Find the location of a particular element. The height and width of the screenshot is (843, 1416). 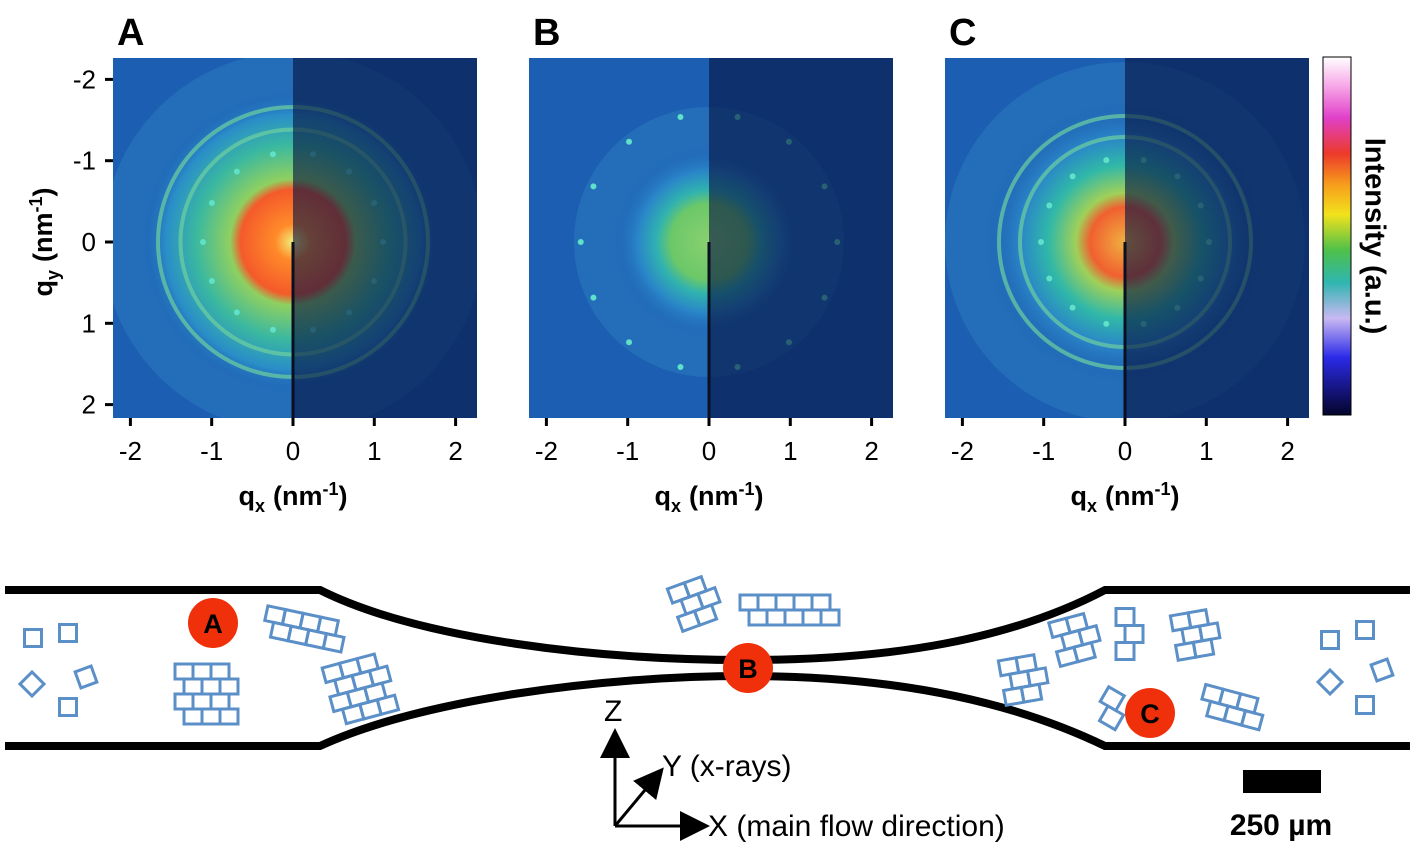

x-tick-label: 0 is located at coordinates (709, 451).